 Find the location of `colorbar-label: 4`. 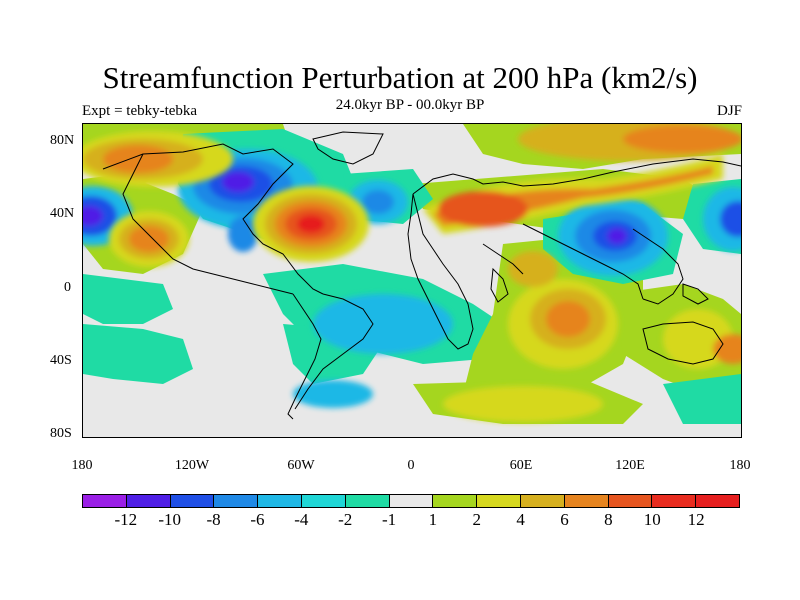

colorbar-label: 4 is located at coordinates (520, 519).